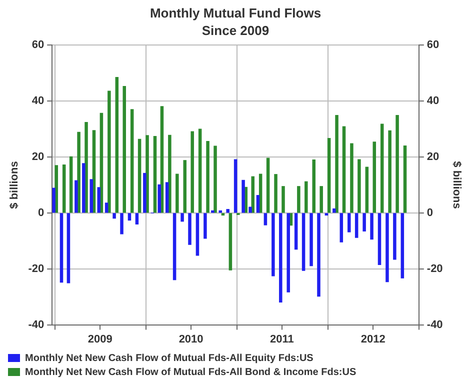  I want to click on y2-tick-label: 20, so click(433, 157).